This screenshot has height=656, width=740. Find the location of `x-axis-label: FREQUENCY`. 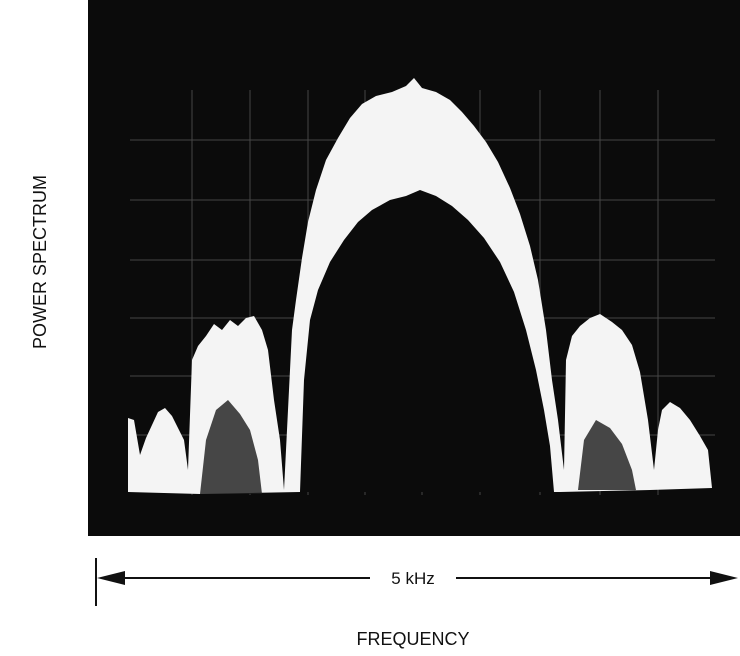

x-axis-label: FREQUENCY is located at coordinates (412, 639).